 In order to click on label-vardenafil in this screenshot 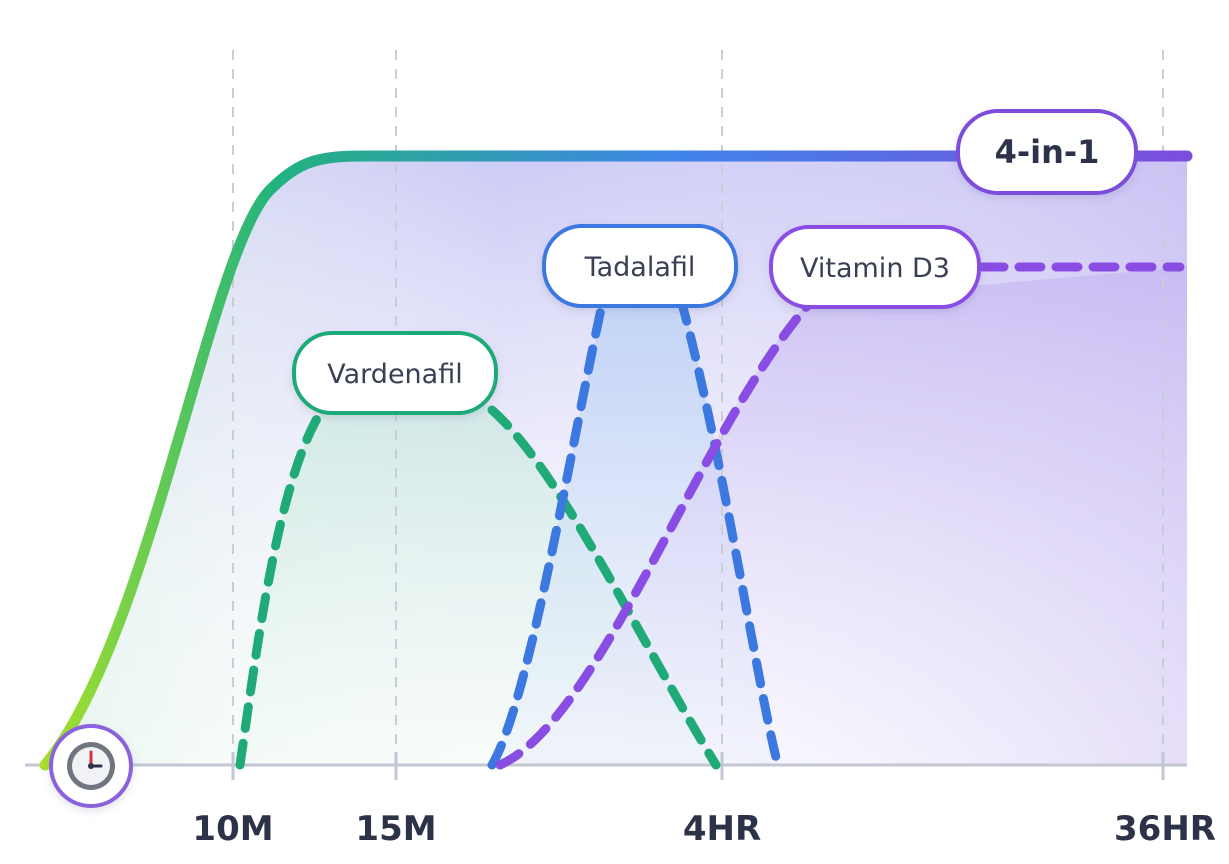, I will do `click(395, 373)`.